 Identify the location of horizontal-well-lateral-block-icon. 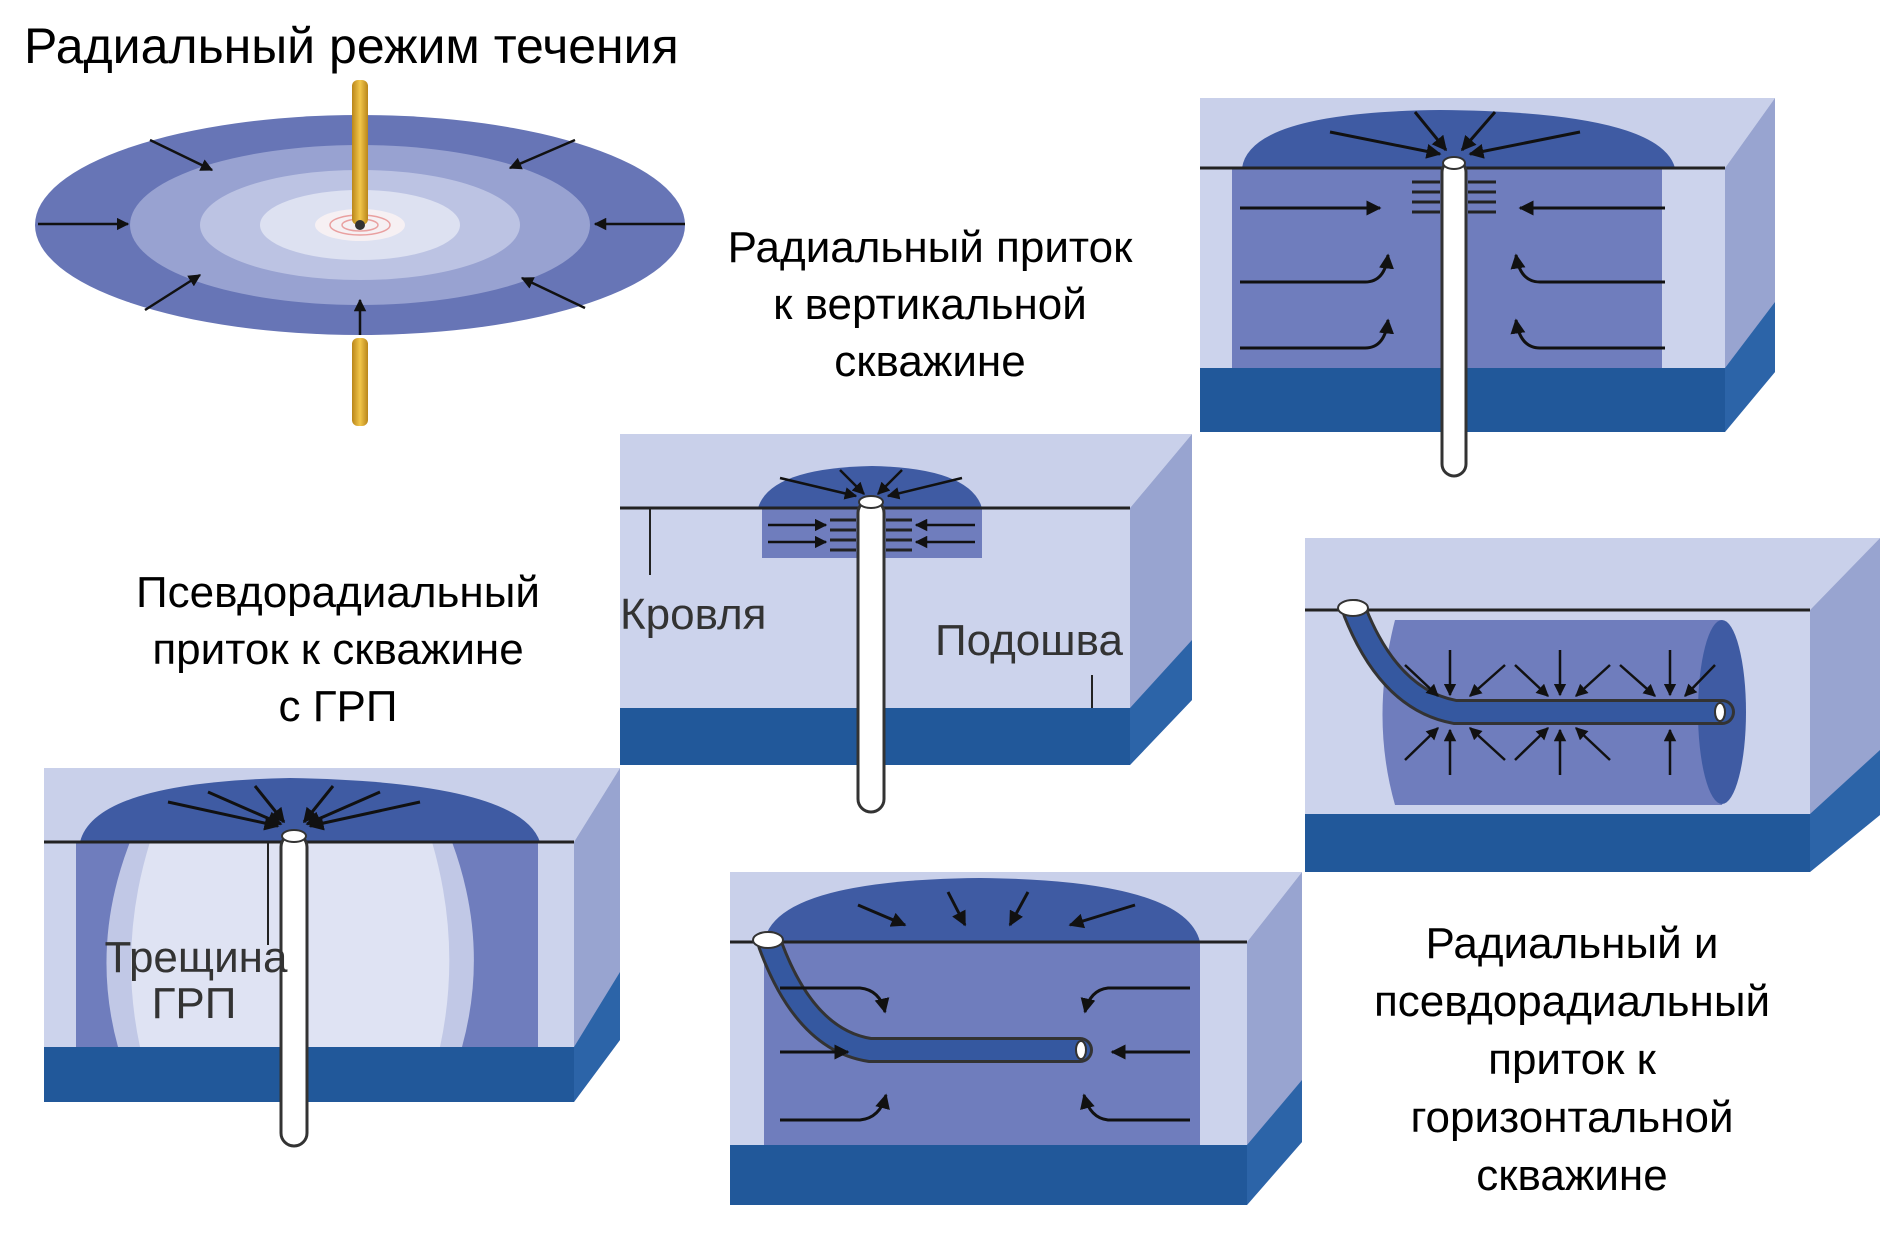
(1016, 1038).